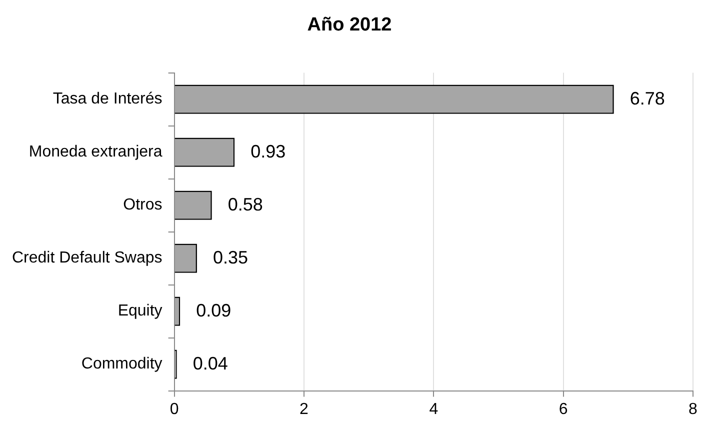  Describe the element at coordinates (121, 364) in the screenshot. I see `y-tick-label: Commodity` at that location.